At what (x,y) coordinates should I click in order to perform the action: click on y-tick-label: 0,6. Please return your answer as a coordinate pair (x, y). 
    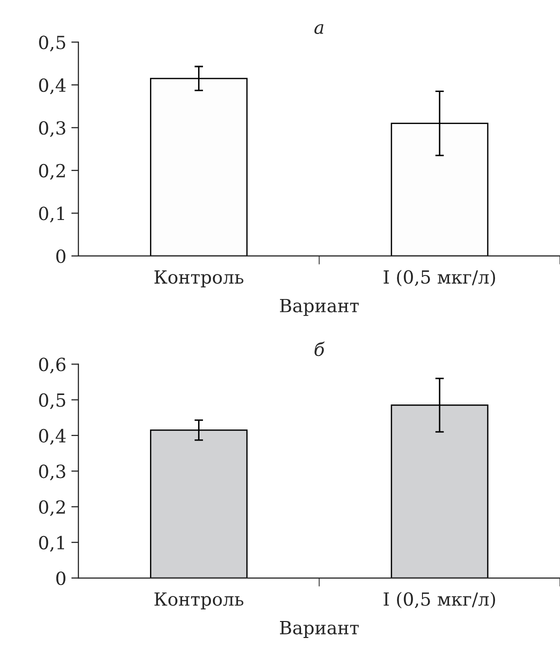
    Looking at the image, I should click on (52, 366).